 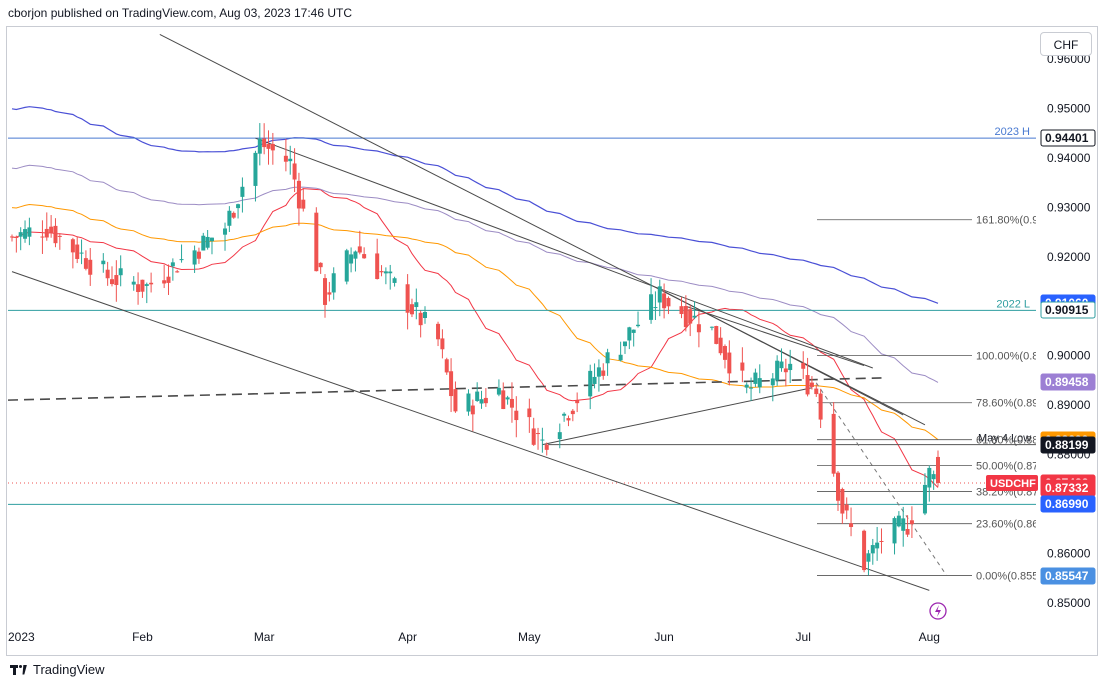 What do you see at coordinates (1007, 577) in the screenshot?
I see `fib-label-7: 0.00%(0.855` at bounding box center [1007, 577].